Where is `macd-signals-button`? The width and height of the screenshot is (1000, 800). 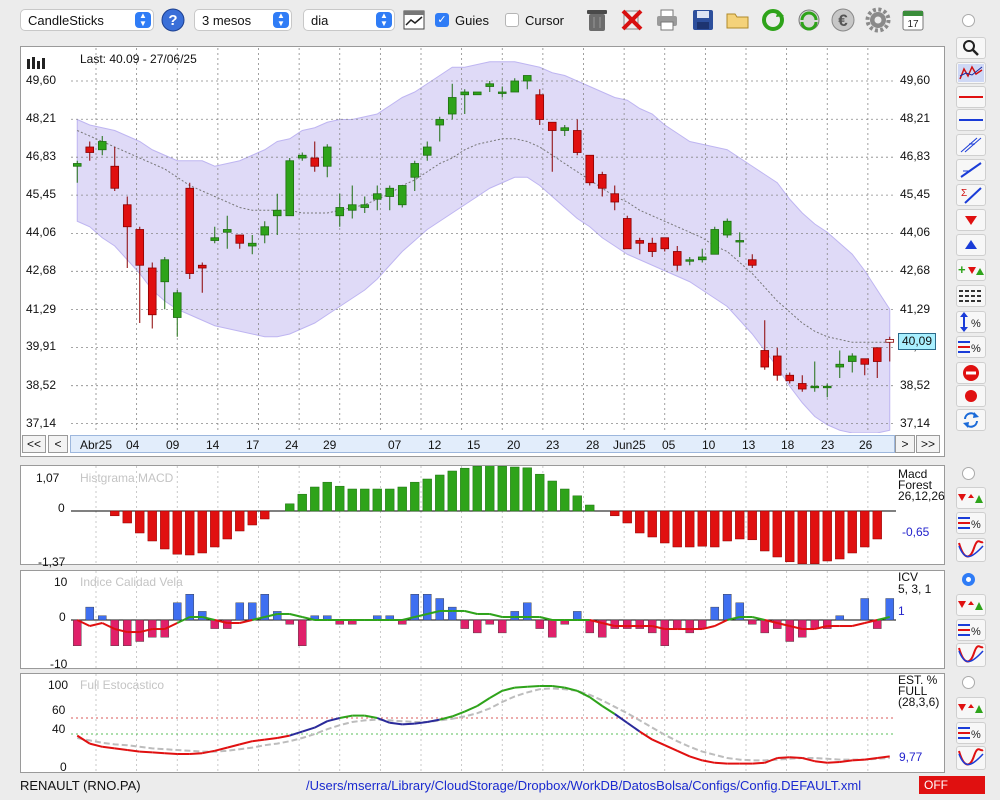
macd-signals-button is located at coordinates (971, 498).